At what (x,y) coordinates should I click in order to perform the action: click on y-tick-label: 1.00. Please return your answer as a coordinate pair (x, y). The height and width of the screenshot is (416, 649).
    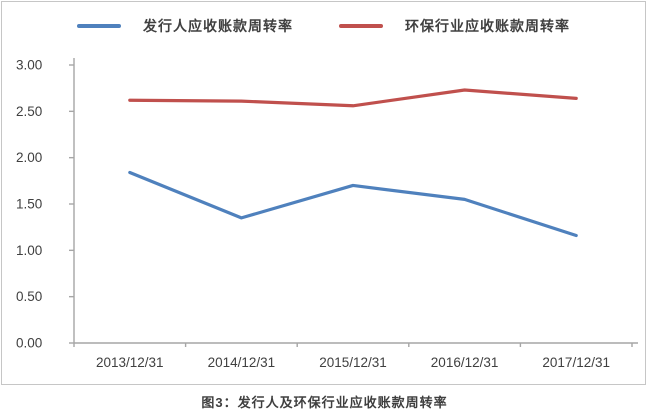
    Looking at the image, I should click on (29, 250).